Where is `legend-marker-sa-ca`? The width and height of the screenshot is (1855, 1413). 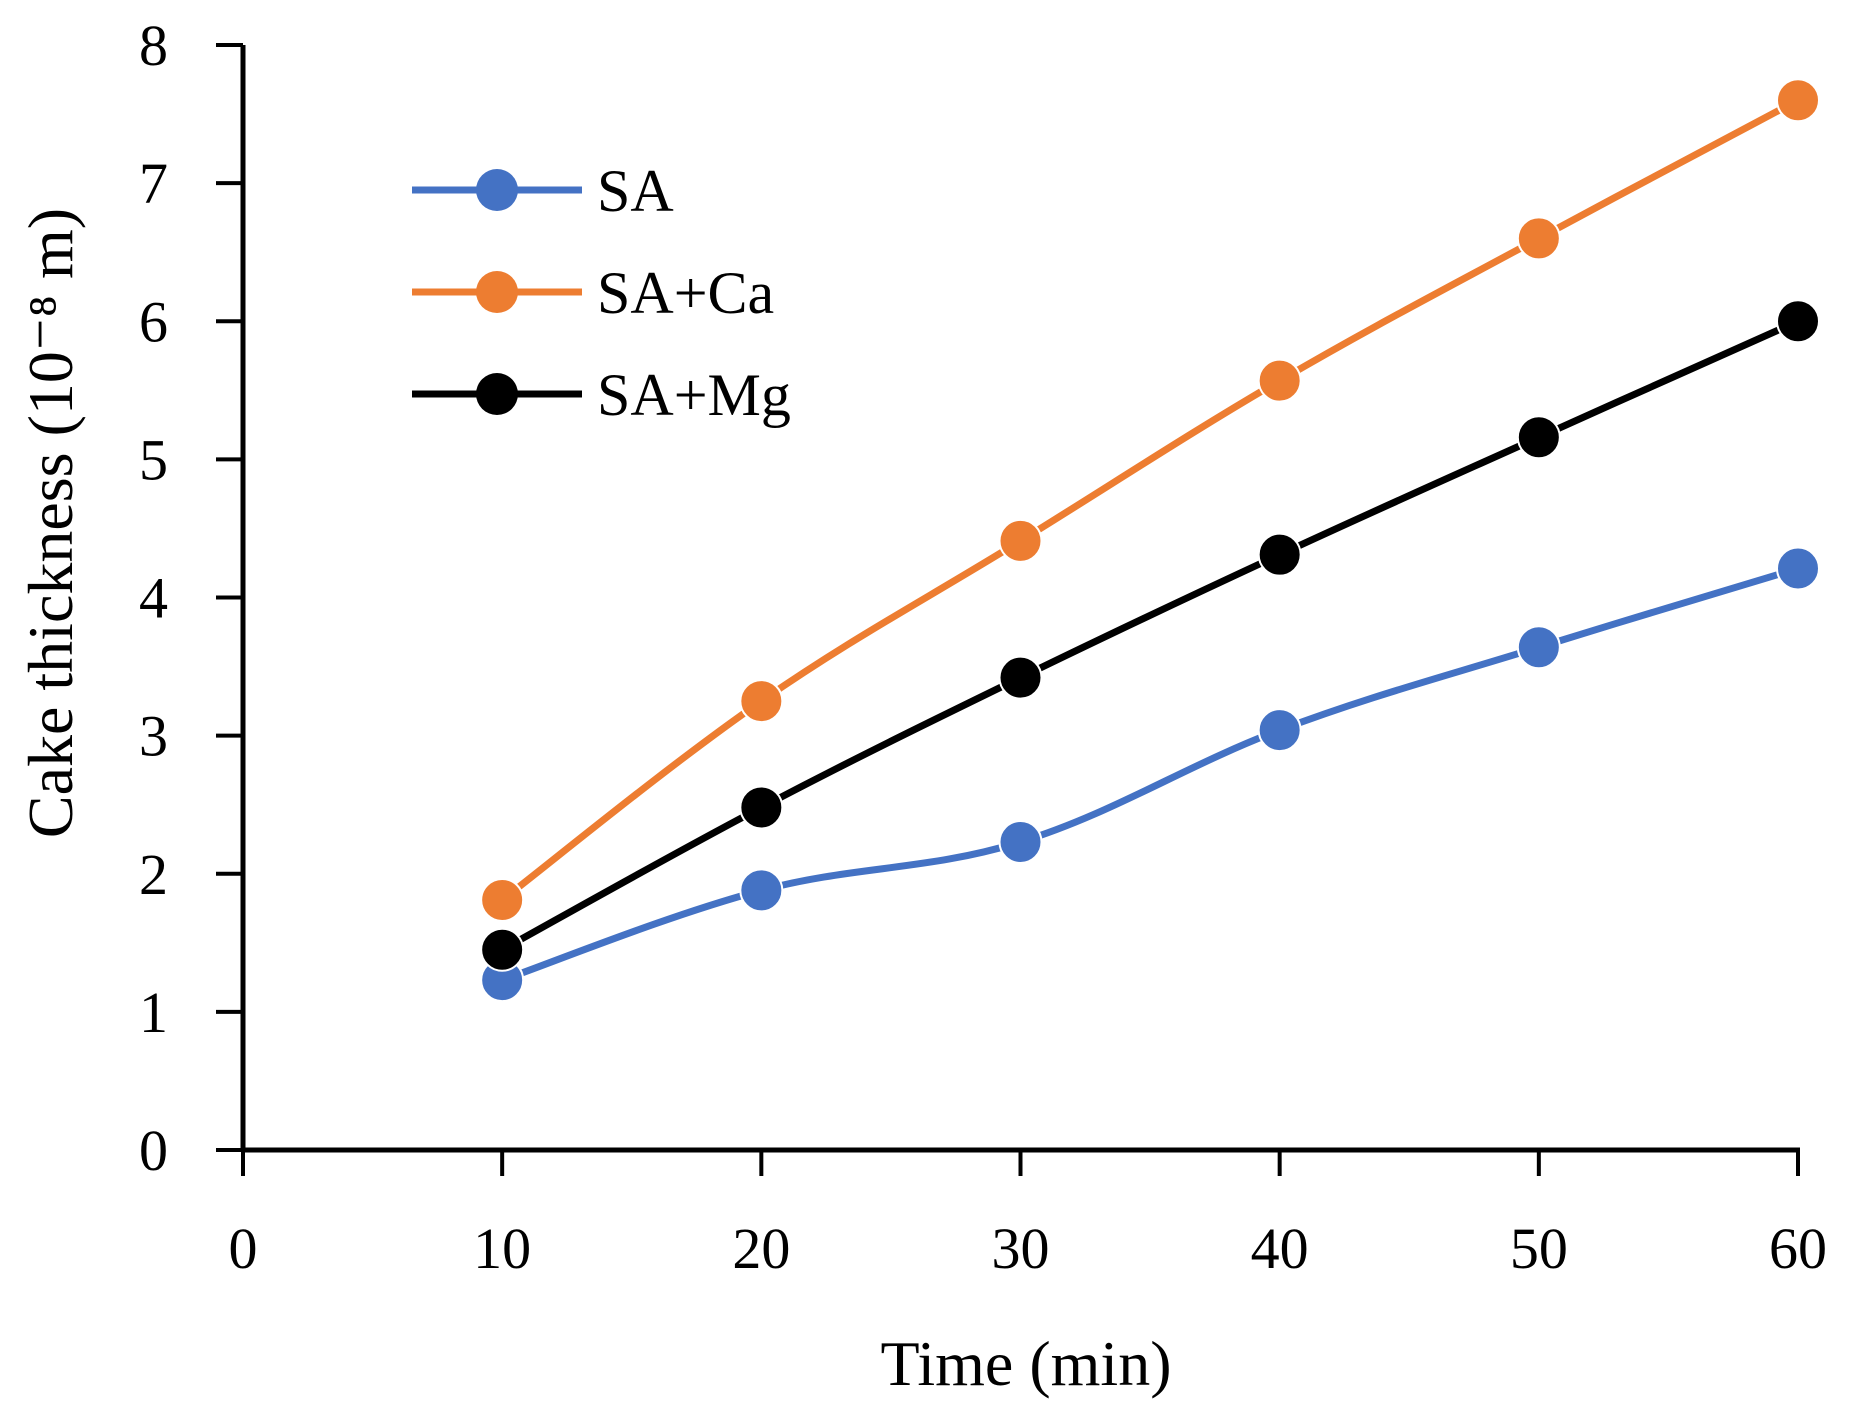 legend-marker-sa-ca is located at coordinates (497, 292).